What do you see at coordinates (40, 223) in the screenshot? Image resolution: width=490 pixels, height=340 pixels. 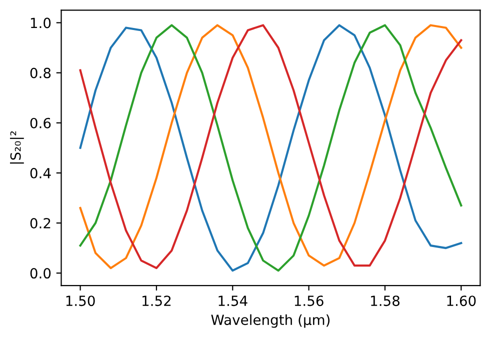 I see `y-tick-label: 0.2` at bounding box center [40, 223].